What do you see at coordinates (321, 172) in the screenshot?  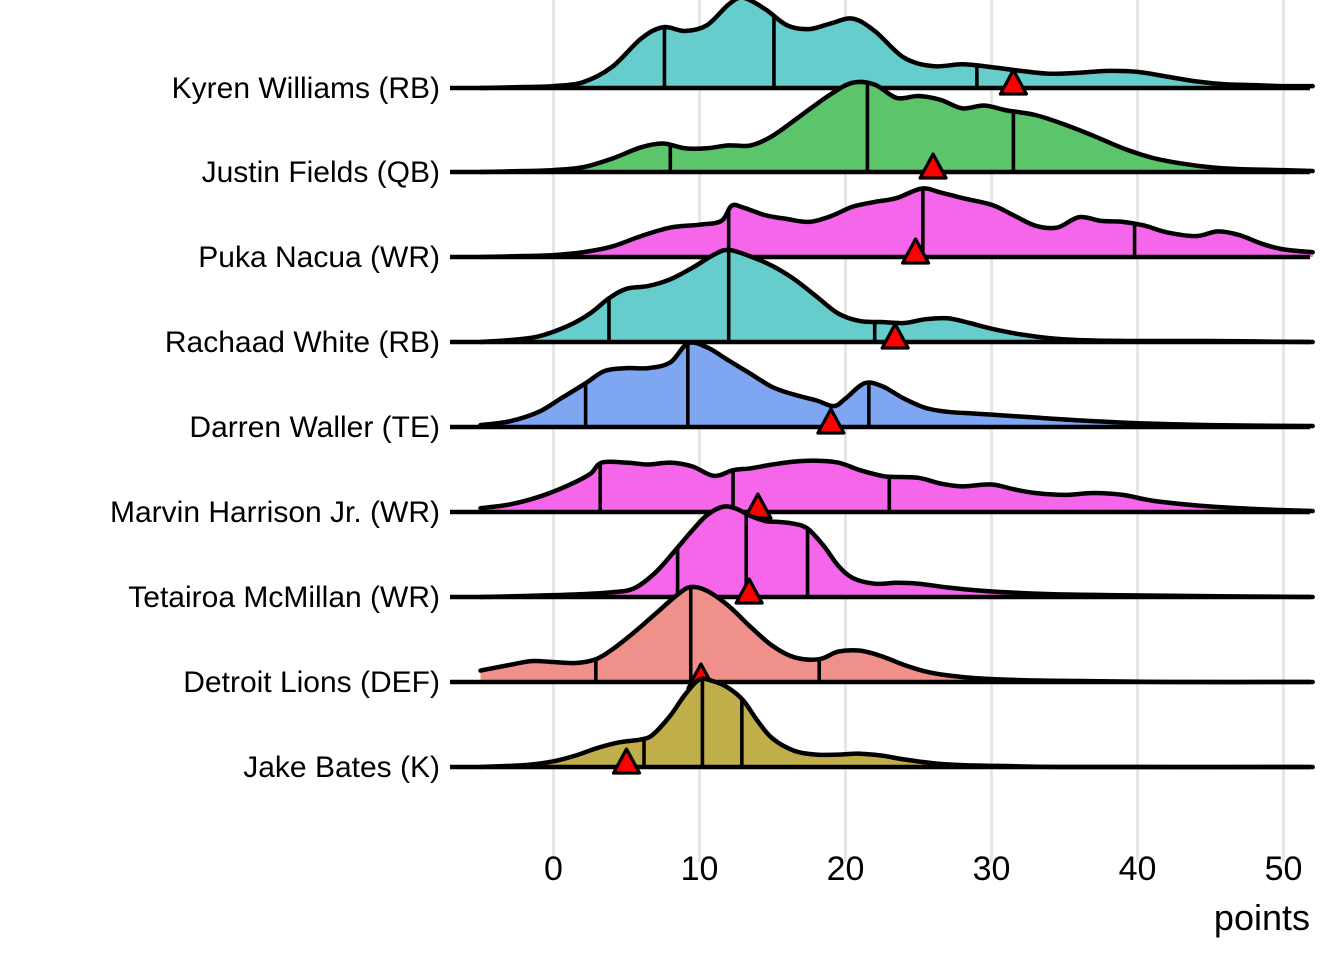 I see `row-label-qb-1: Justin Fields (QB)` at bounding box center [321, 172].